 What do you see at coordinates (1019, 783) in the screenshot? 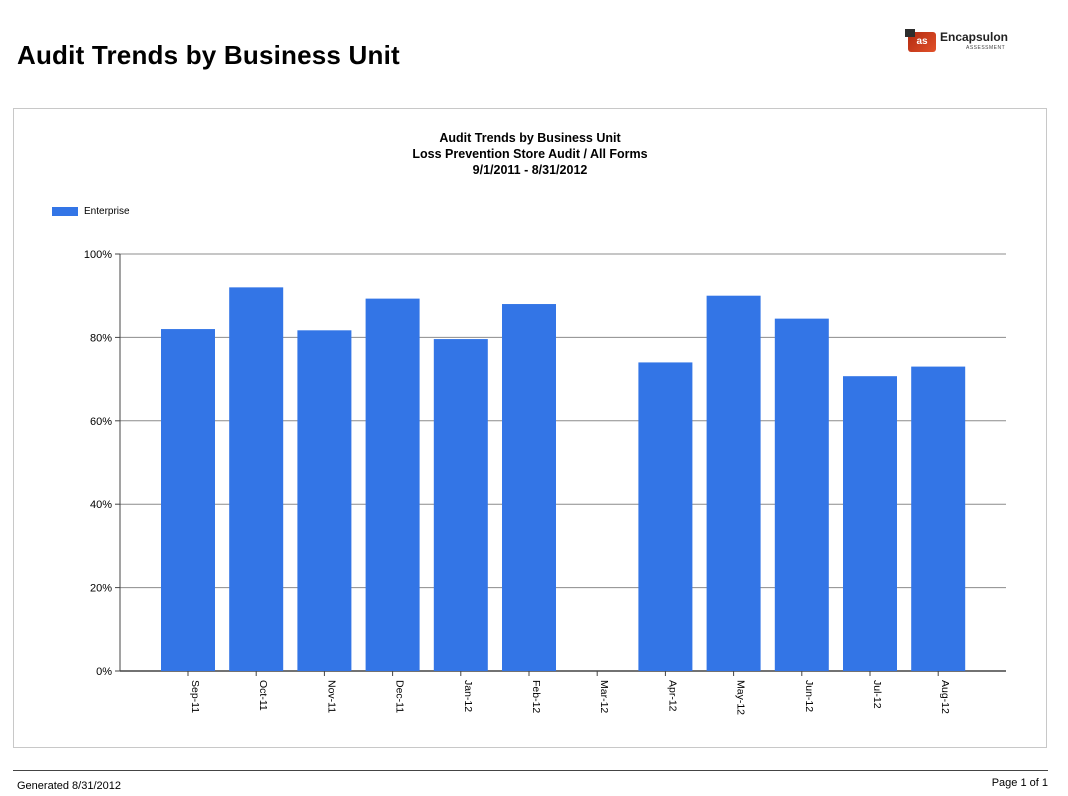
I see `footer-page-number: Page 1 of 1` at bounding box center [1019, 783].